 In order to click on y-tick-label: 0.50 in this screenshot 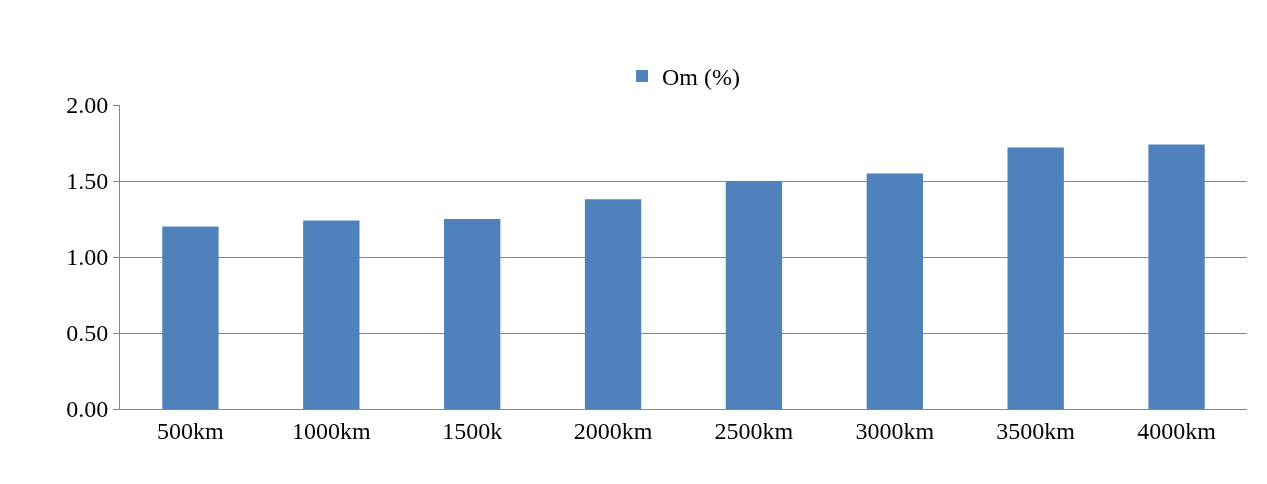, I will do `click(87, 333)`.